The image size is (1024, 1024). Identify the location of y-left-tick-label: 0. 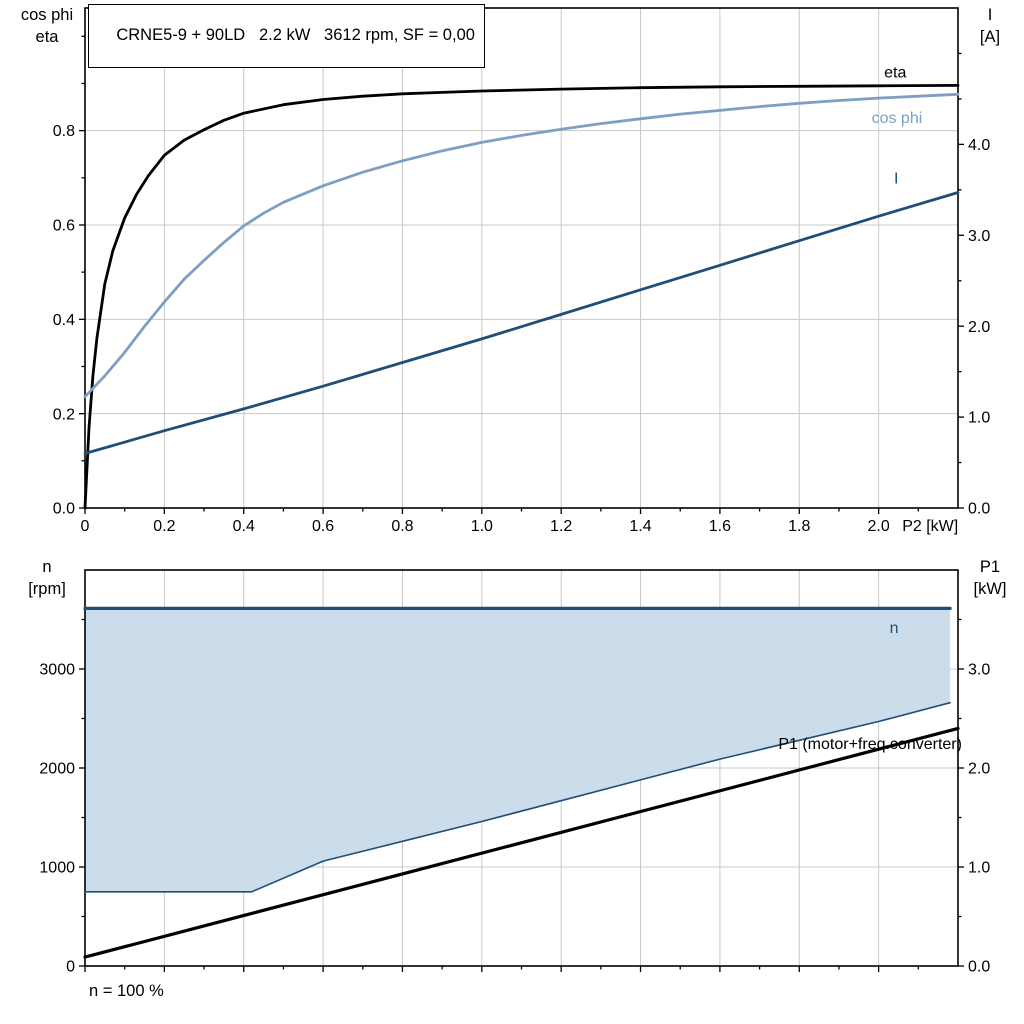
(70, 967).